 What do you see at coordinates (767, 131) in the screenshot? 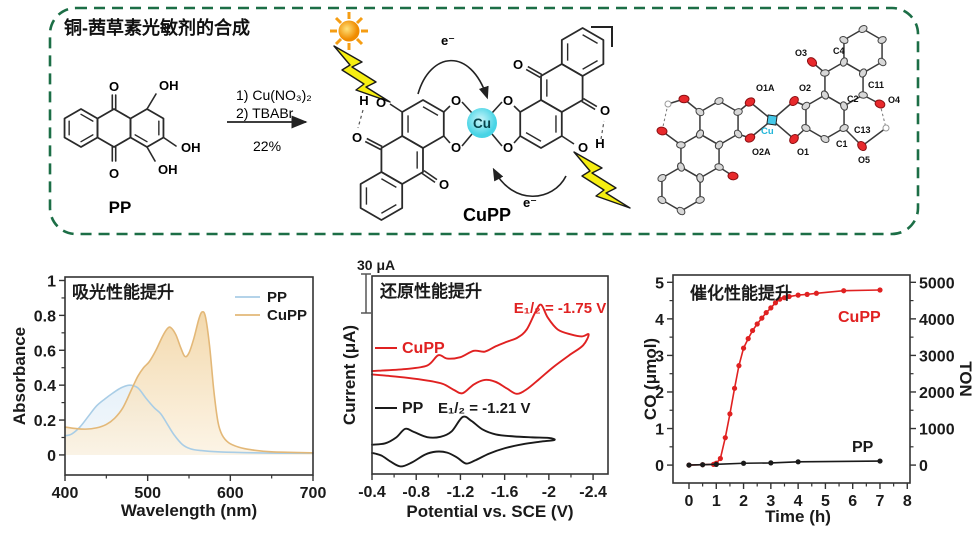
I see `atom-label-cu: Cu` at bounding box center [767, 131].